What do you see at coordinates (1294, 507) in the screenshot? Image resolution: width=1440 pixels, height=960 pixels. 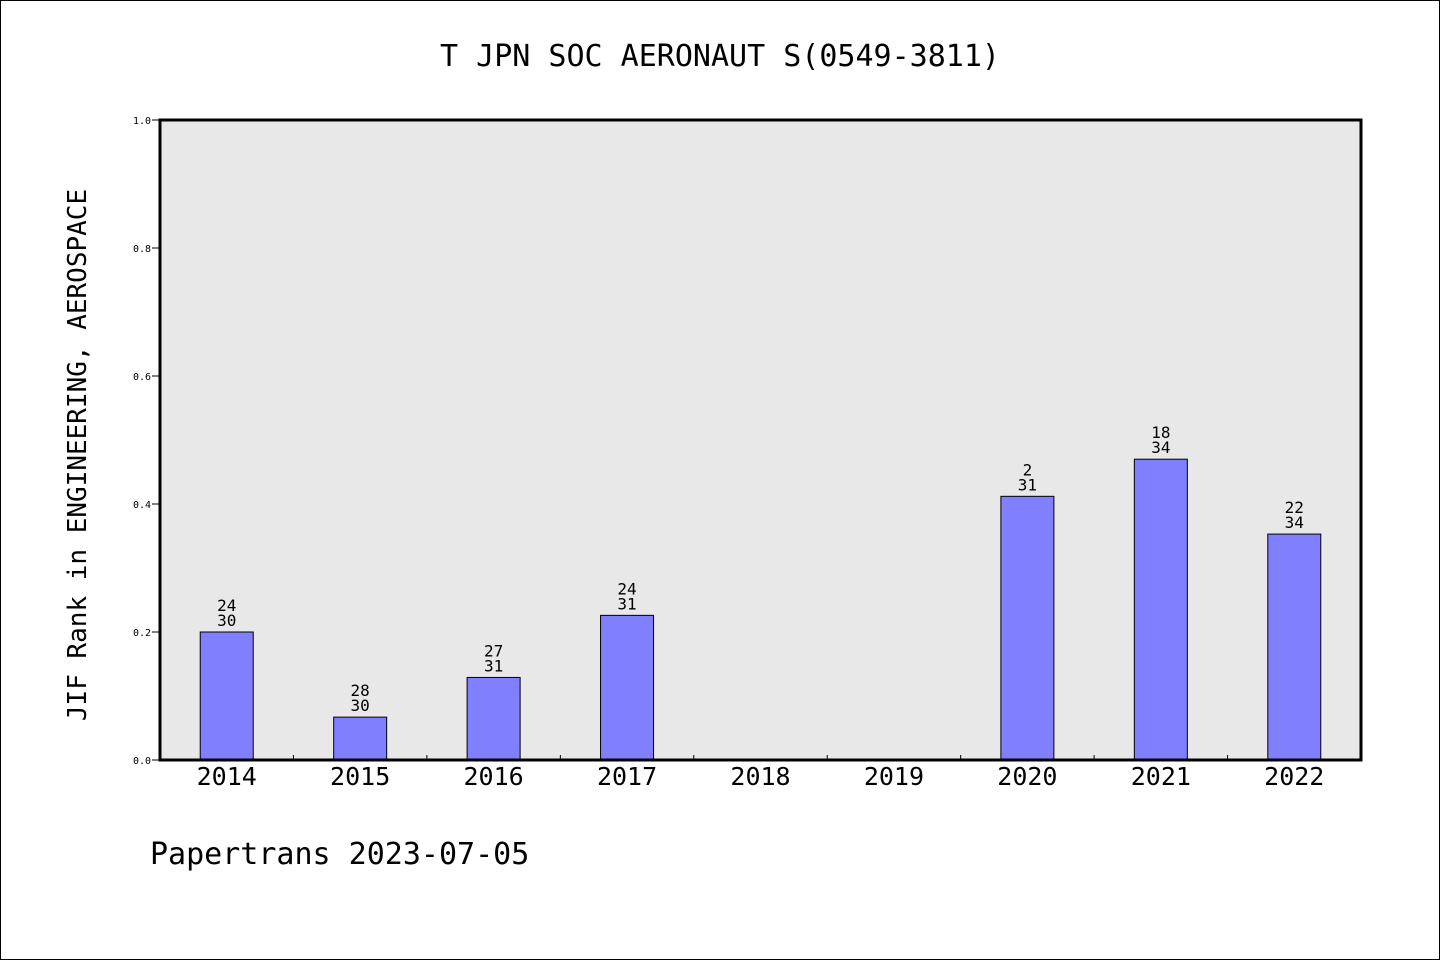 I see `bar-rank-label: 22` at bounding box center [1294, 507].